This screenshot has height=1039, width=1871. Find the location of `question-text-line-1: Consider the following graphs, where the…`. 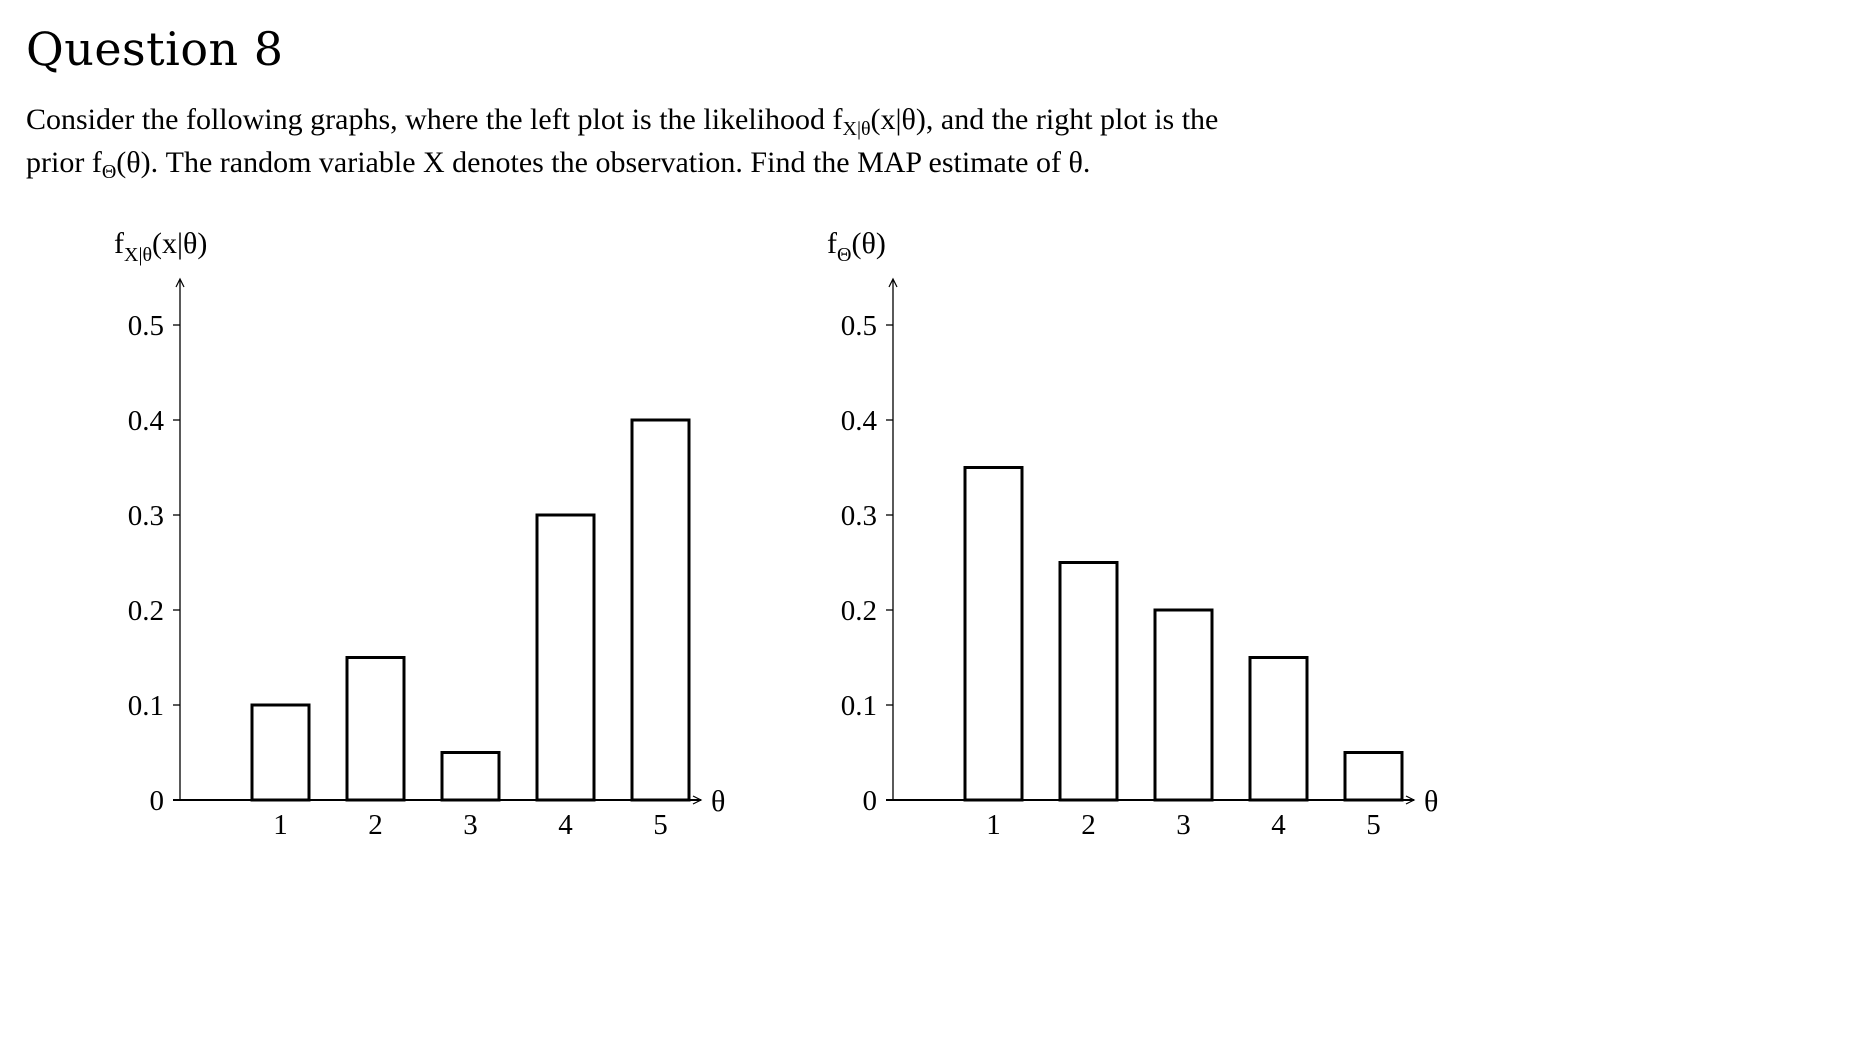

question-text-line-1: Consider the following graphs, where the… is located at coordinates (791, 119).